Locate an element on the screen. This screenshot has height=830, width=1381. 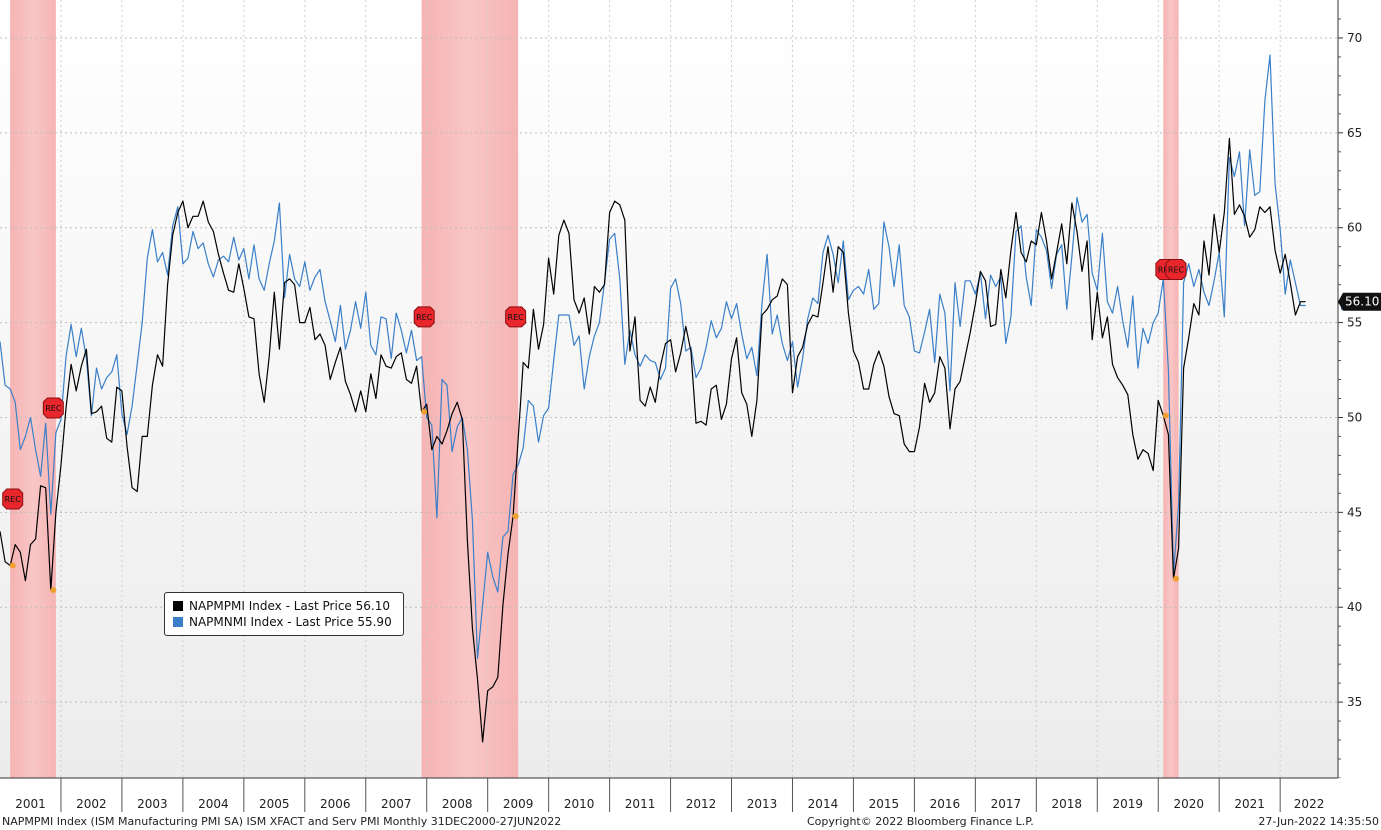
rec-marker-2001-end-label: REC is located at coordinates (53, 408).